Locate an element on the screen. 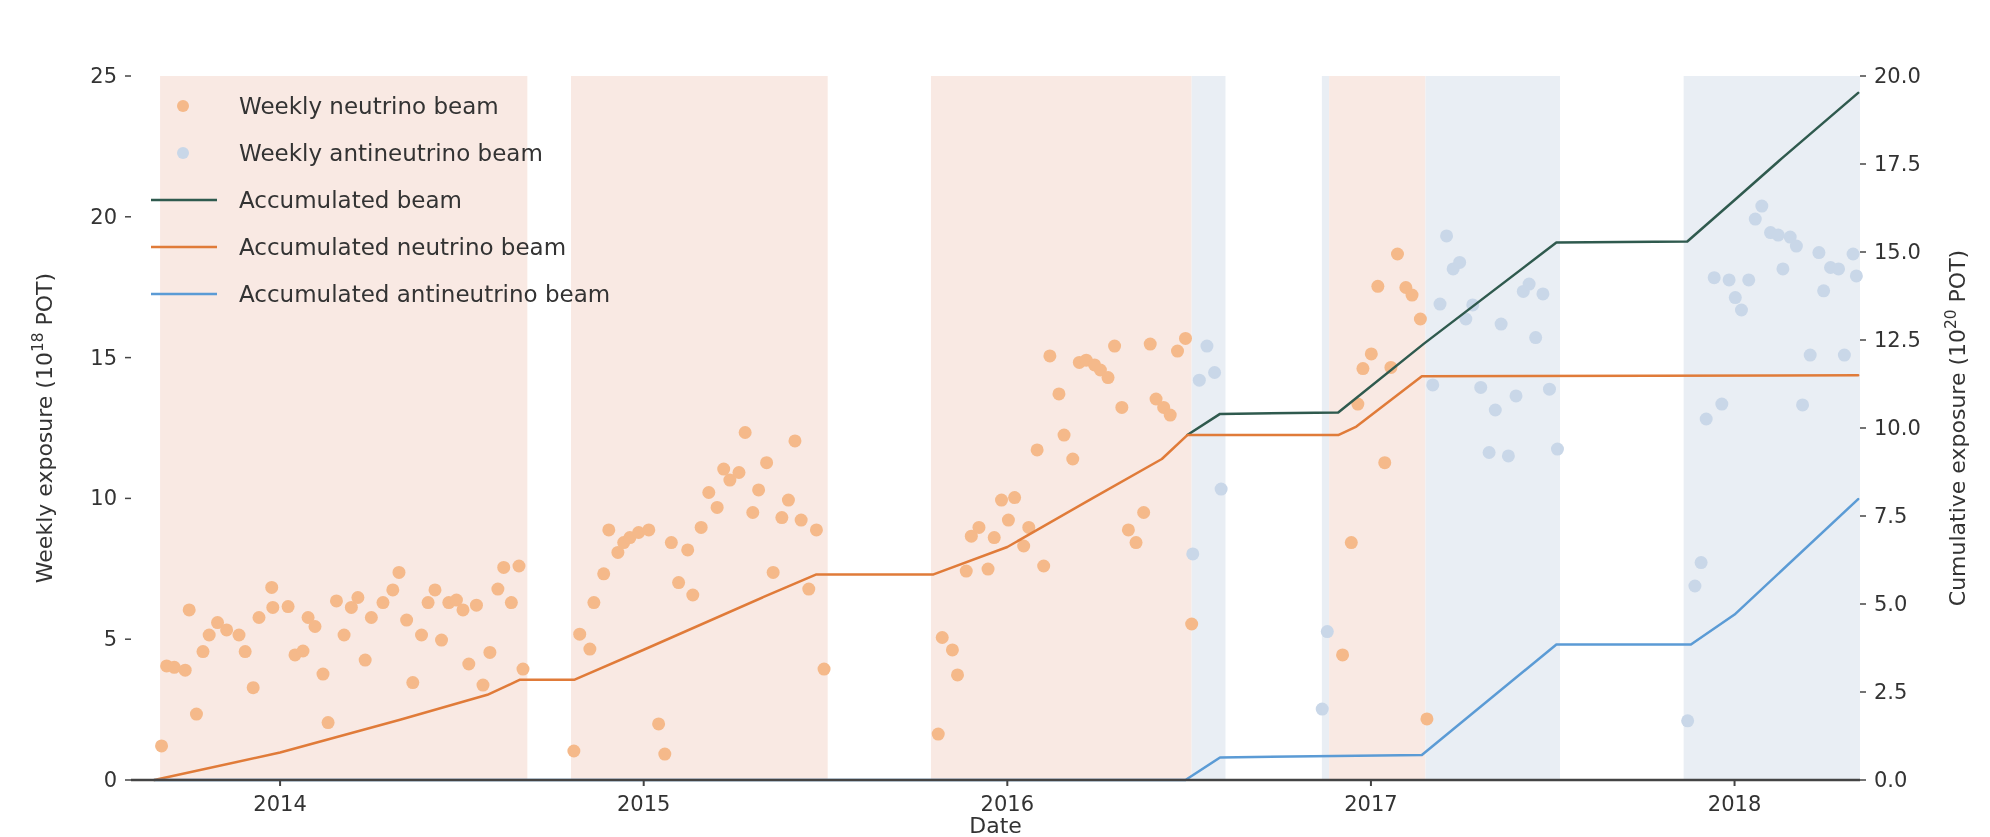 This screenshot has width=1990, height=837. y-tick-label: 10 is located at coordinates (103, 498).